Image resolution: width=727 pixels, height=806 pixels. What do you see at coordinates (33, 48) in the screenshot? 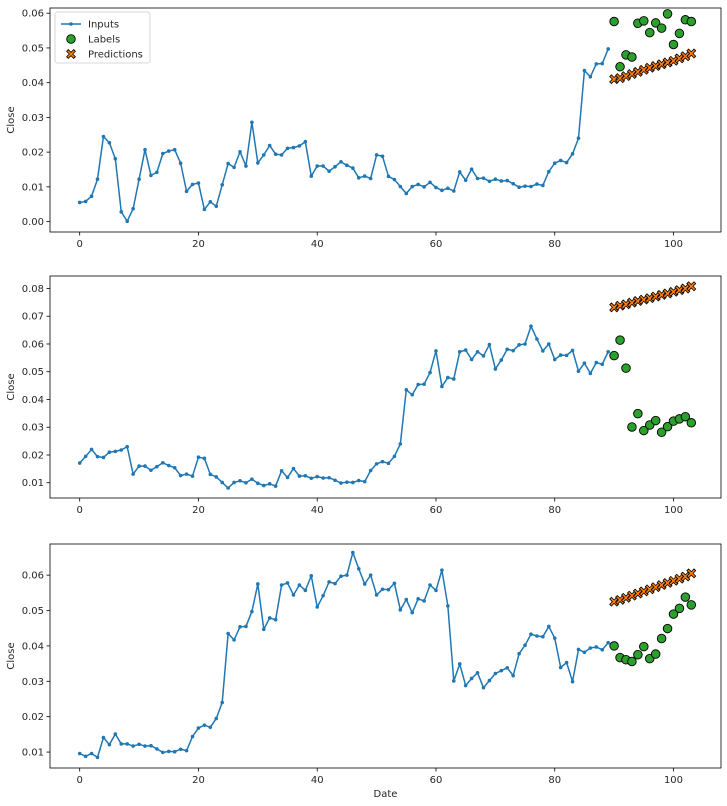
I see `y-tick-label: 0.05` at bounding box center [33, 48].